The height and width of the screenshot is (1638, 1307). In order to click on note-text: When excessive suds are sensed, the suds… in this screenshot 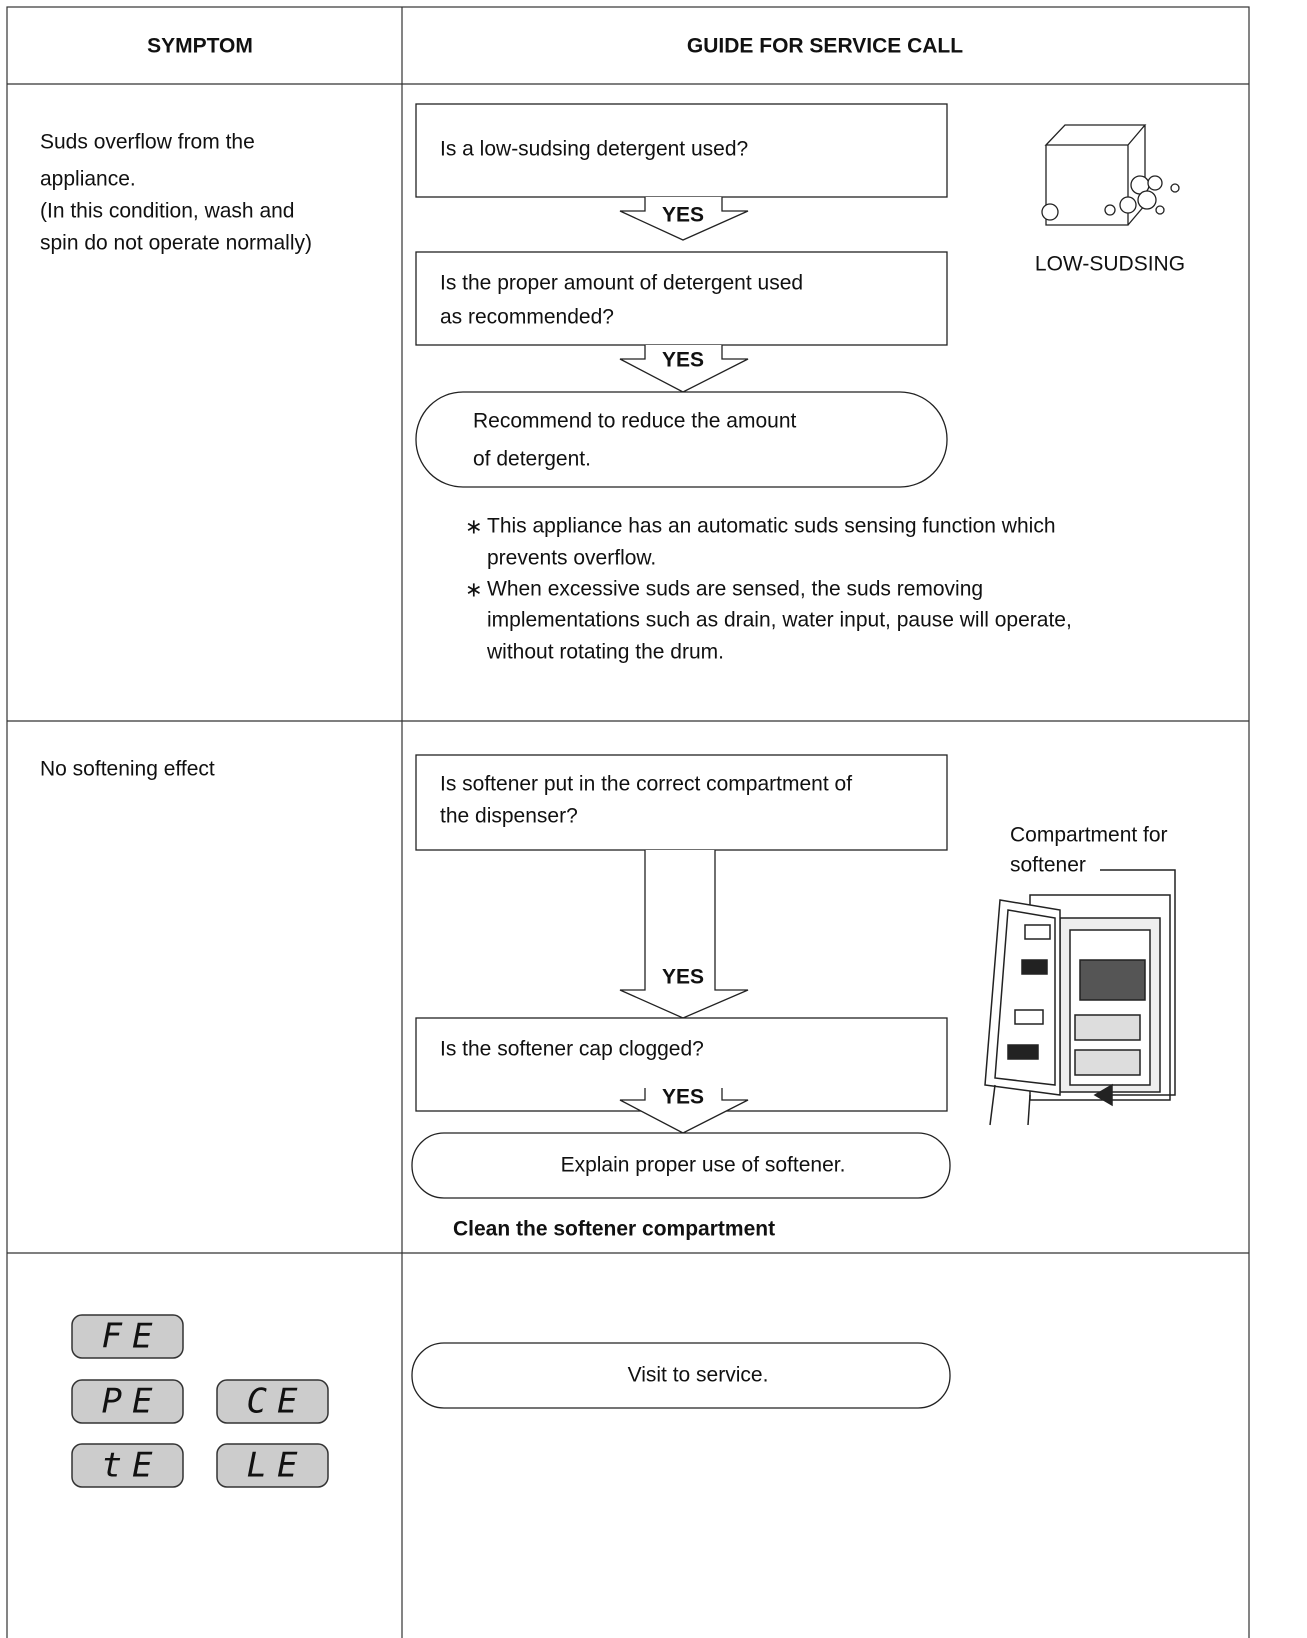, I will do `click(735, 589)`.